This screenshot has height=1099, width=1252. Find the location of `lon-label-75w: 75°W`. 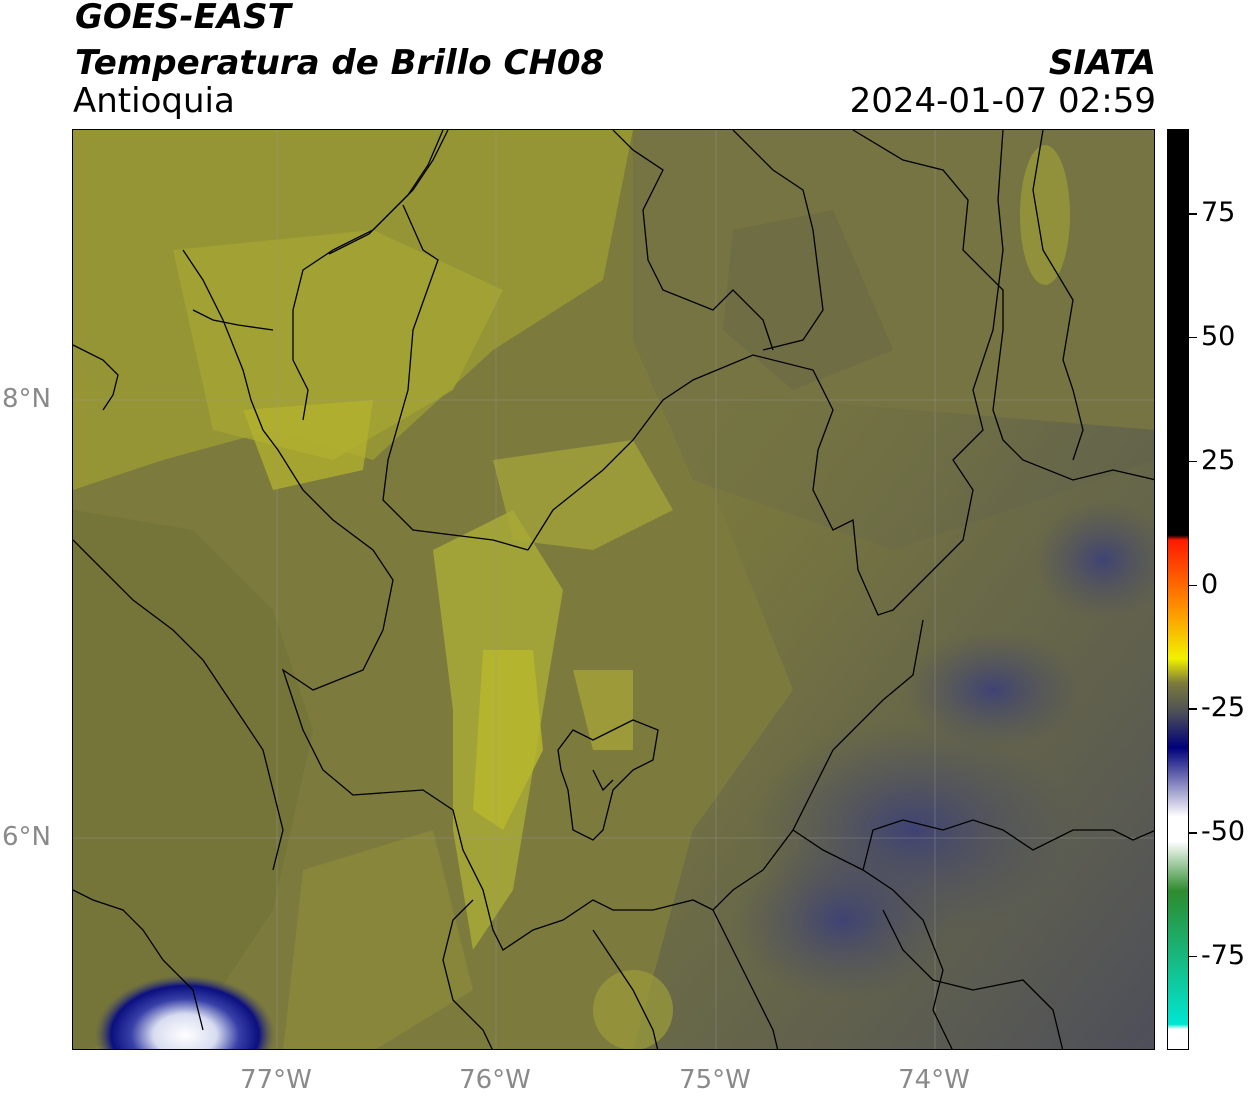

lon-label-75w: 75°W is located at coordinates (715, 1080).